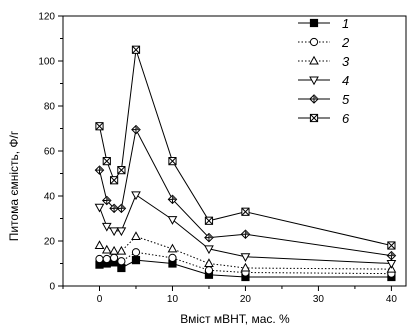 Image resolution: width=412 pixels, height=329 pixels. Describe the element at coordinates (346, 99) in the screenshot. I see `legend-label: 5` at that location.